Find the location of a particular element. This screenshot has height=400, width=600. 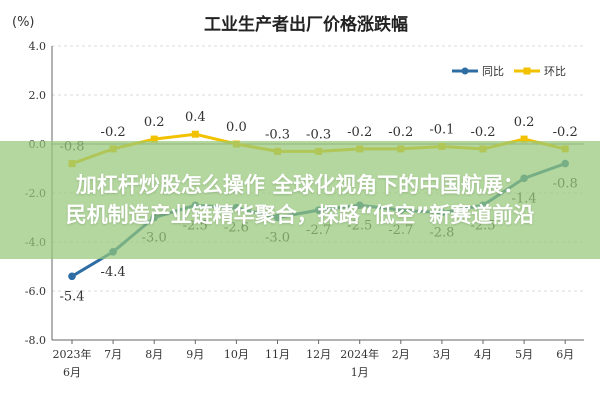

x-tick-label: 8月 is located at coordinates (154, 354).